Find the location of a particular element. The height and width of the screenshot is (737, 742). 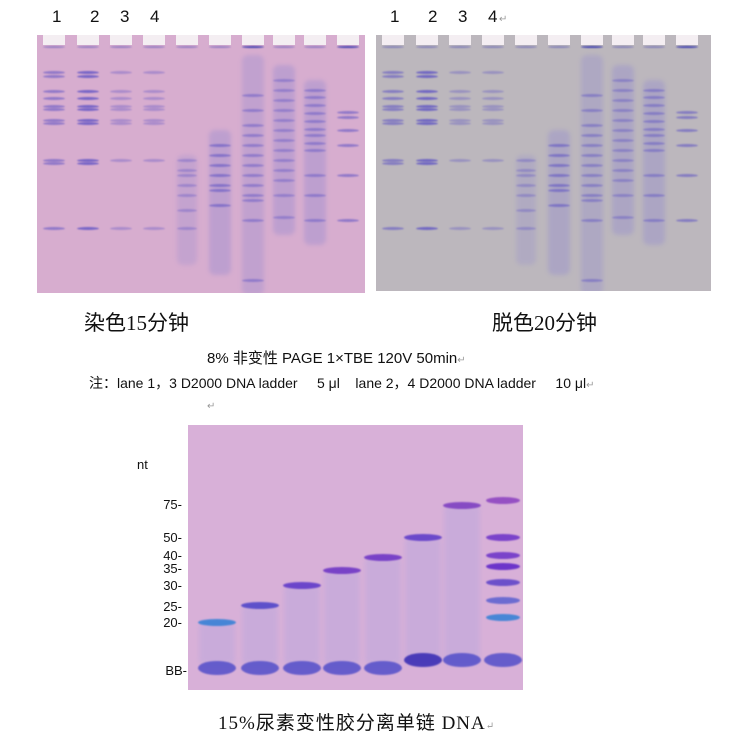

paragraph-mark: ↵ is located at coordinates (211, 406).